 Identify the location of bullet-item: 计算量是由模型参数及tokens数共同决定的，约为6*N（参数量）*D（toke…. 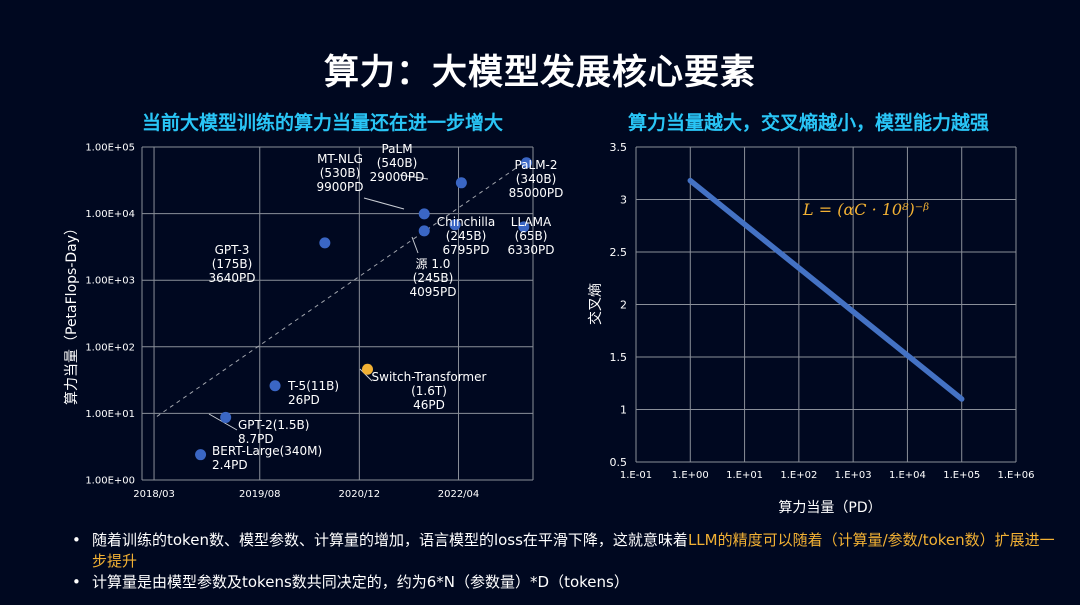
(565, 582).